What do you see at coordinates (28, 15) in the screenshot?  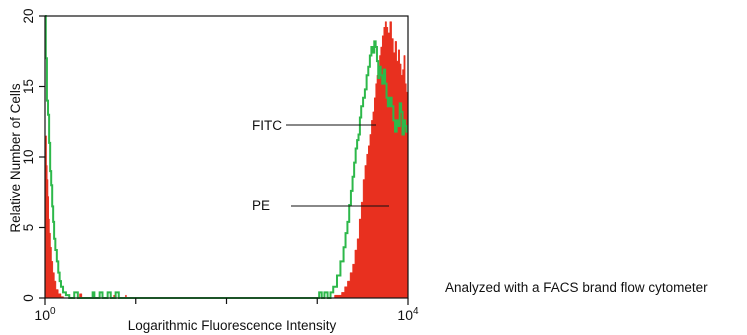 I see `y-tick-label-4: 20` at bounding box center [28, 15].